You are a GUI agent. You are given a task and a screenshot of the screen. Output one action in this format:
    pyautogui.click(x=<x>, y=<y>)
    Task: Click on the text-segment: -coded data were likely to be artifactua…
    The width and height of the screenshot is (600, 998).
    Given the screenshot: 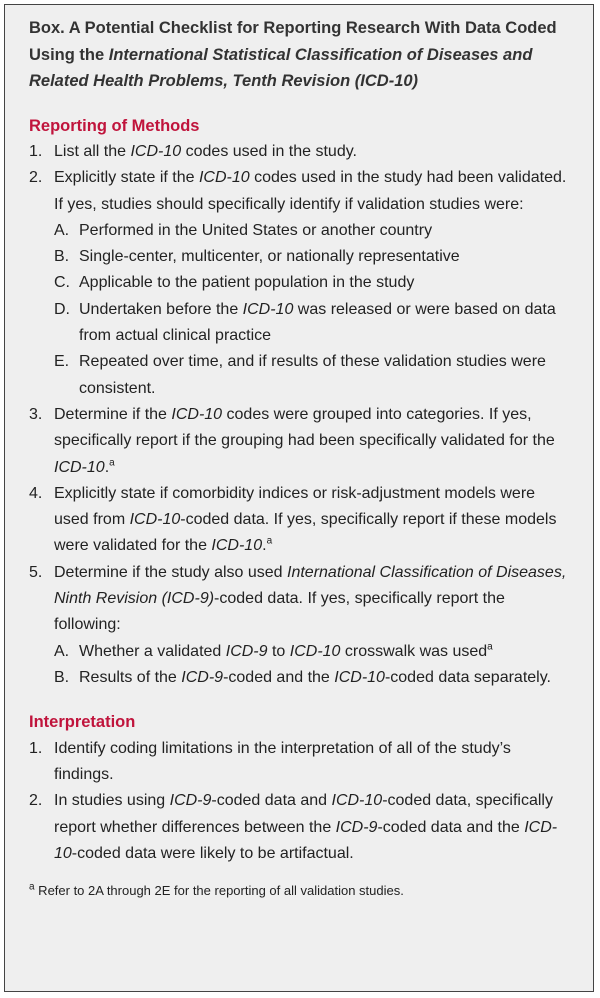 What is the action you would take?
    pyautogui.click(x=212, y=853)
    